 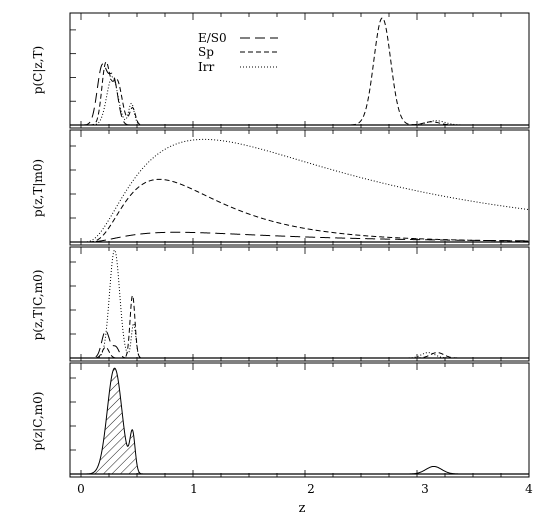 What do you see at coordinates (38, 188) in the screenshot?
I see `ylabel-panel-2: p(z,T|m0)` at bounding box center [38, 188].